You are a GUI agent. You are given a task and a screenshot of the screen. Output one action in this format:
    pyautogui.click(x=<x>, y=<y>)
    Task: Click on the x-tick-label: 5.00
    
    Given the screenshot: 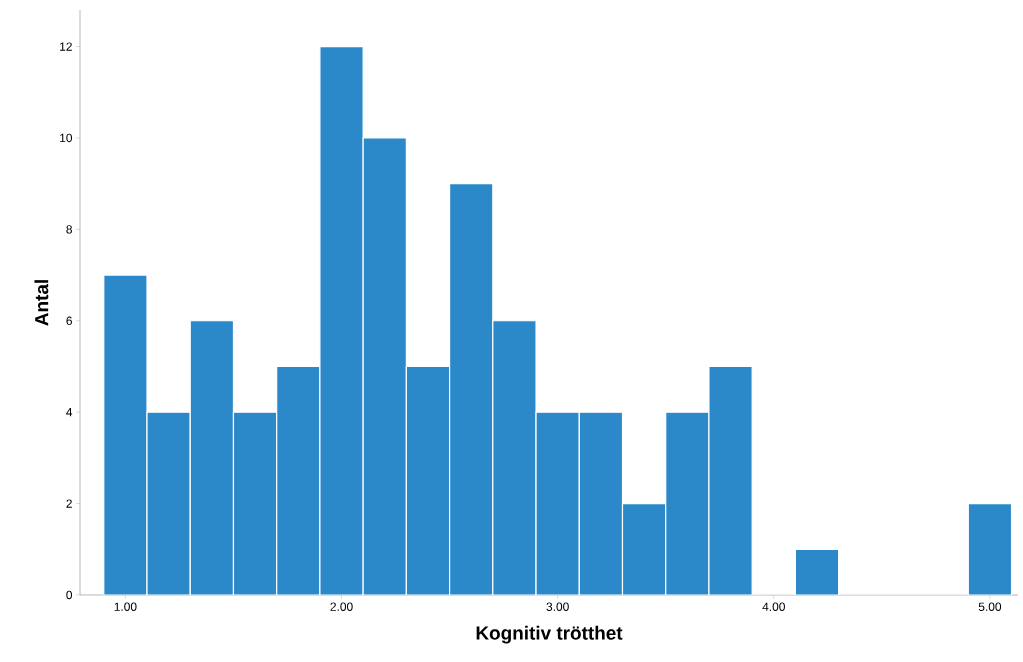 What is the action you would take?
    pyautogui.click(x=990, y=606)
    